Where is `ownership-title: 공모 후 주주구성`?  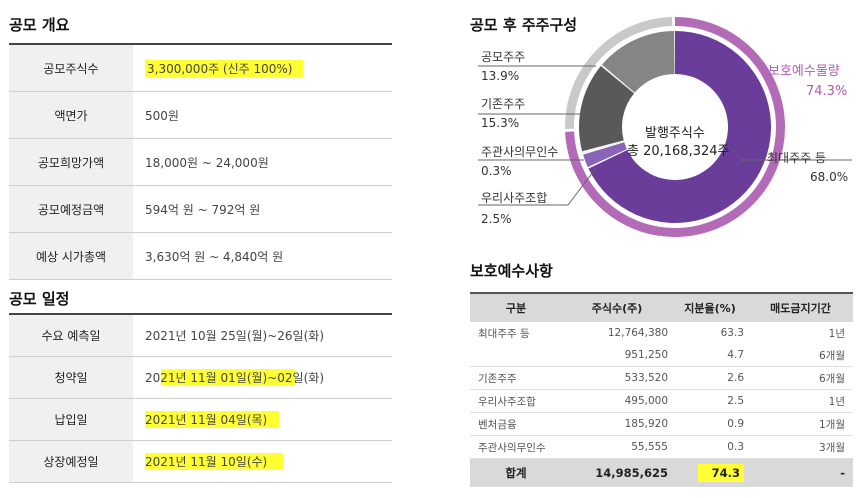 ownership-title: 공모 후 주주구성 is located at coordinates (524, 25).